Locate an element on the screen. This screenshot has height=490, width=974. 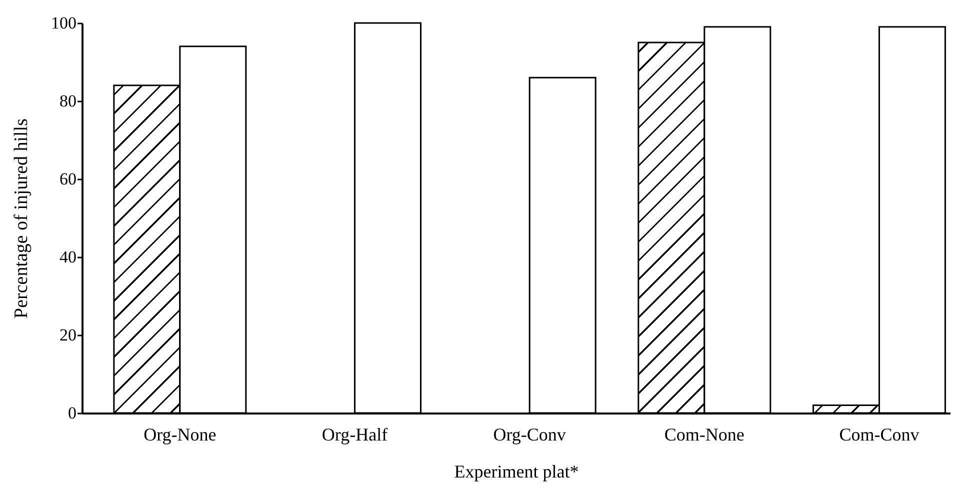
y-axis-title: Percentage of injured hills is located at coordinates (21, 218).